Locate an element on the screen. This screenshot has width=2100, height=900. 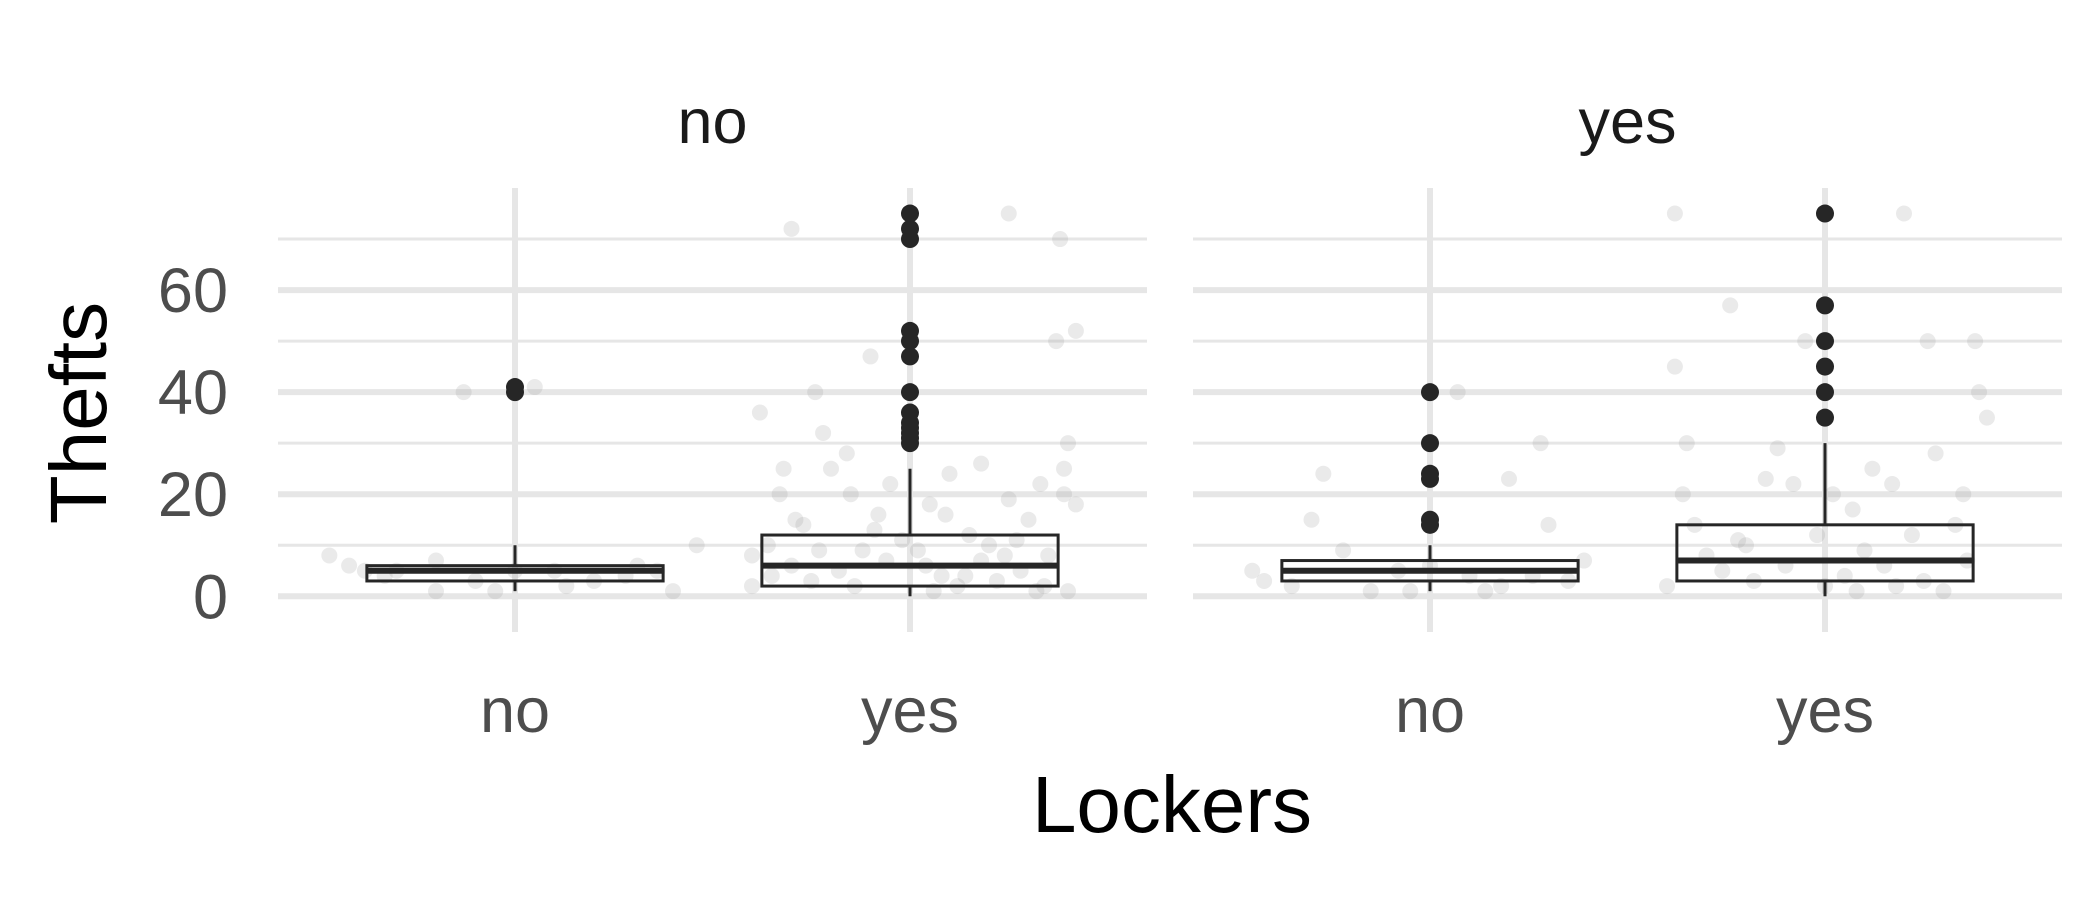
facet-label: yes is located at coordinates (1627, 122).